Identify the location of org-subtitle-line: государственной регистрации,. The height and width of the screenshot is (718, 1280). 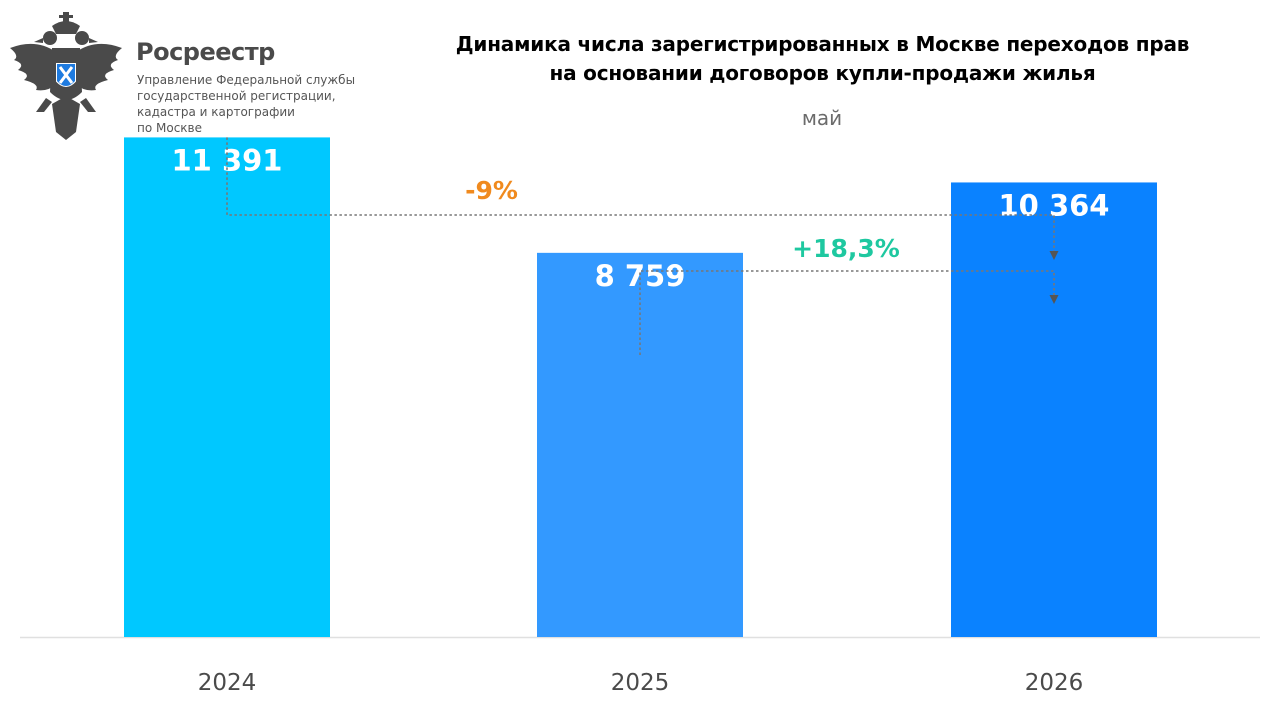
(236, 96).